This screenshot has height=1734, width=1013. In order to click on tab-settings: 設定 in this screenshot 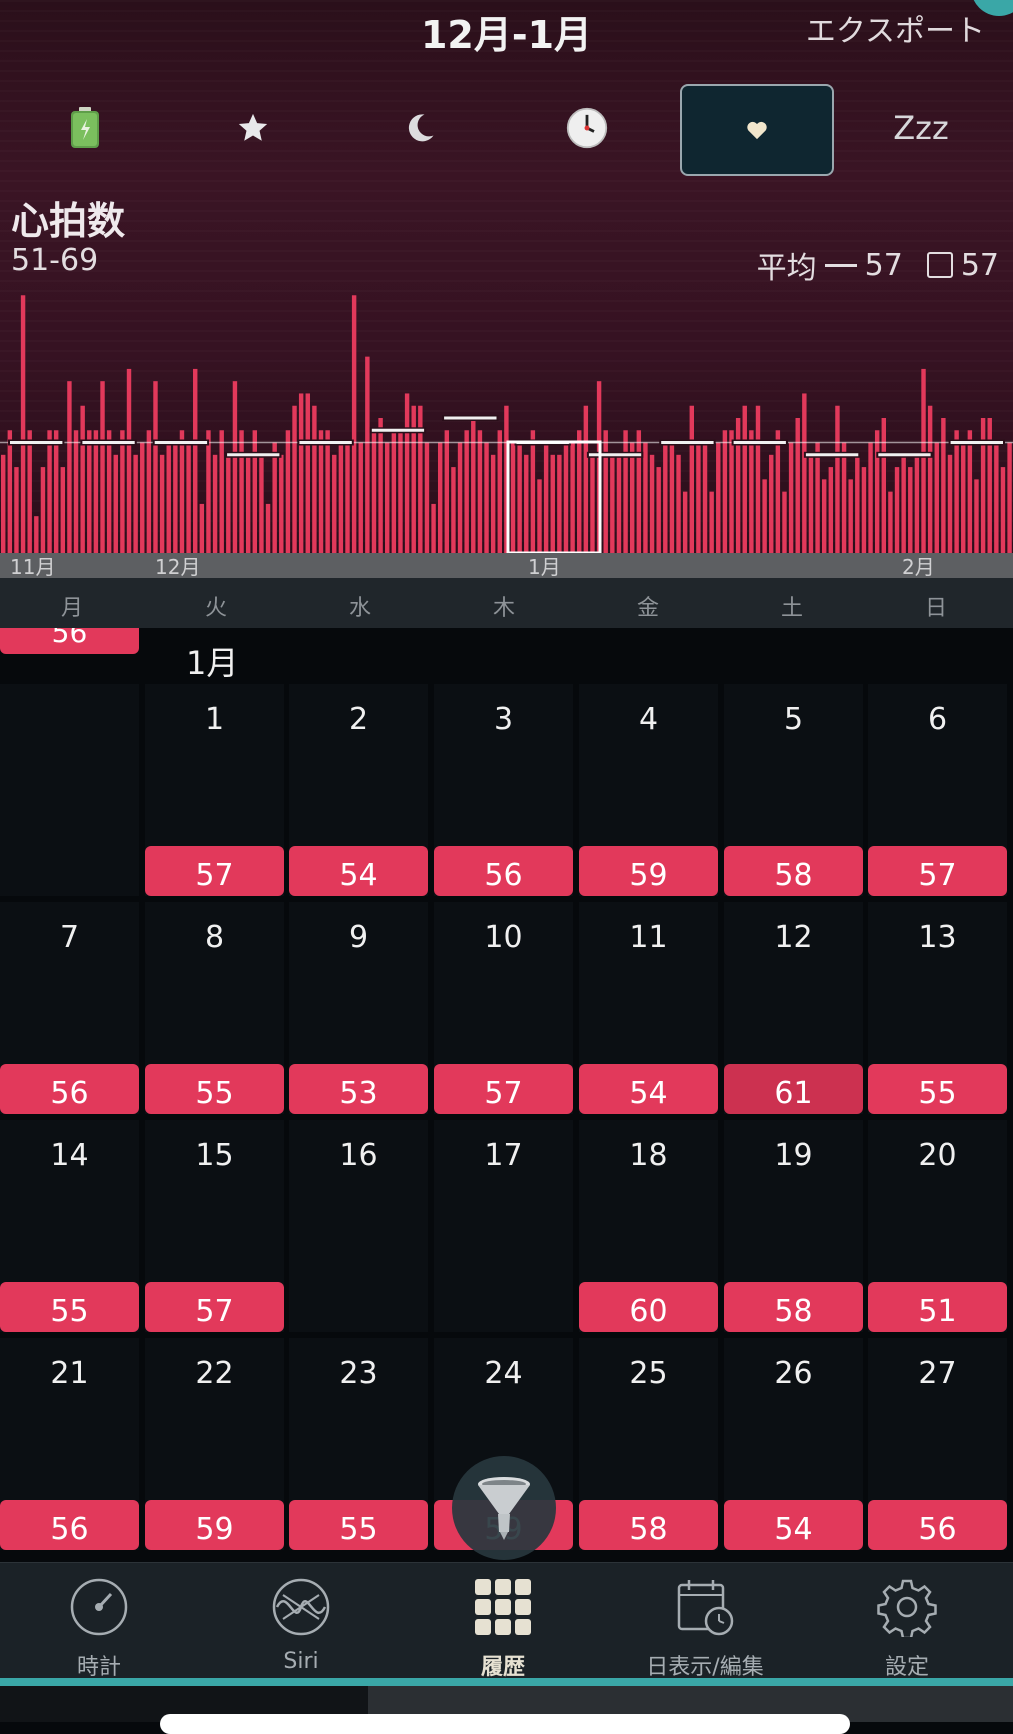, I will do `click(907, 1624)`.